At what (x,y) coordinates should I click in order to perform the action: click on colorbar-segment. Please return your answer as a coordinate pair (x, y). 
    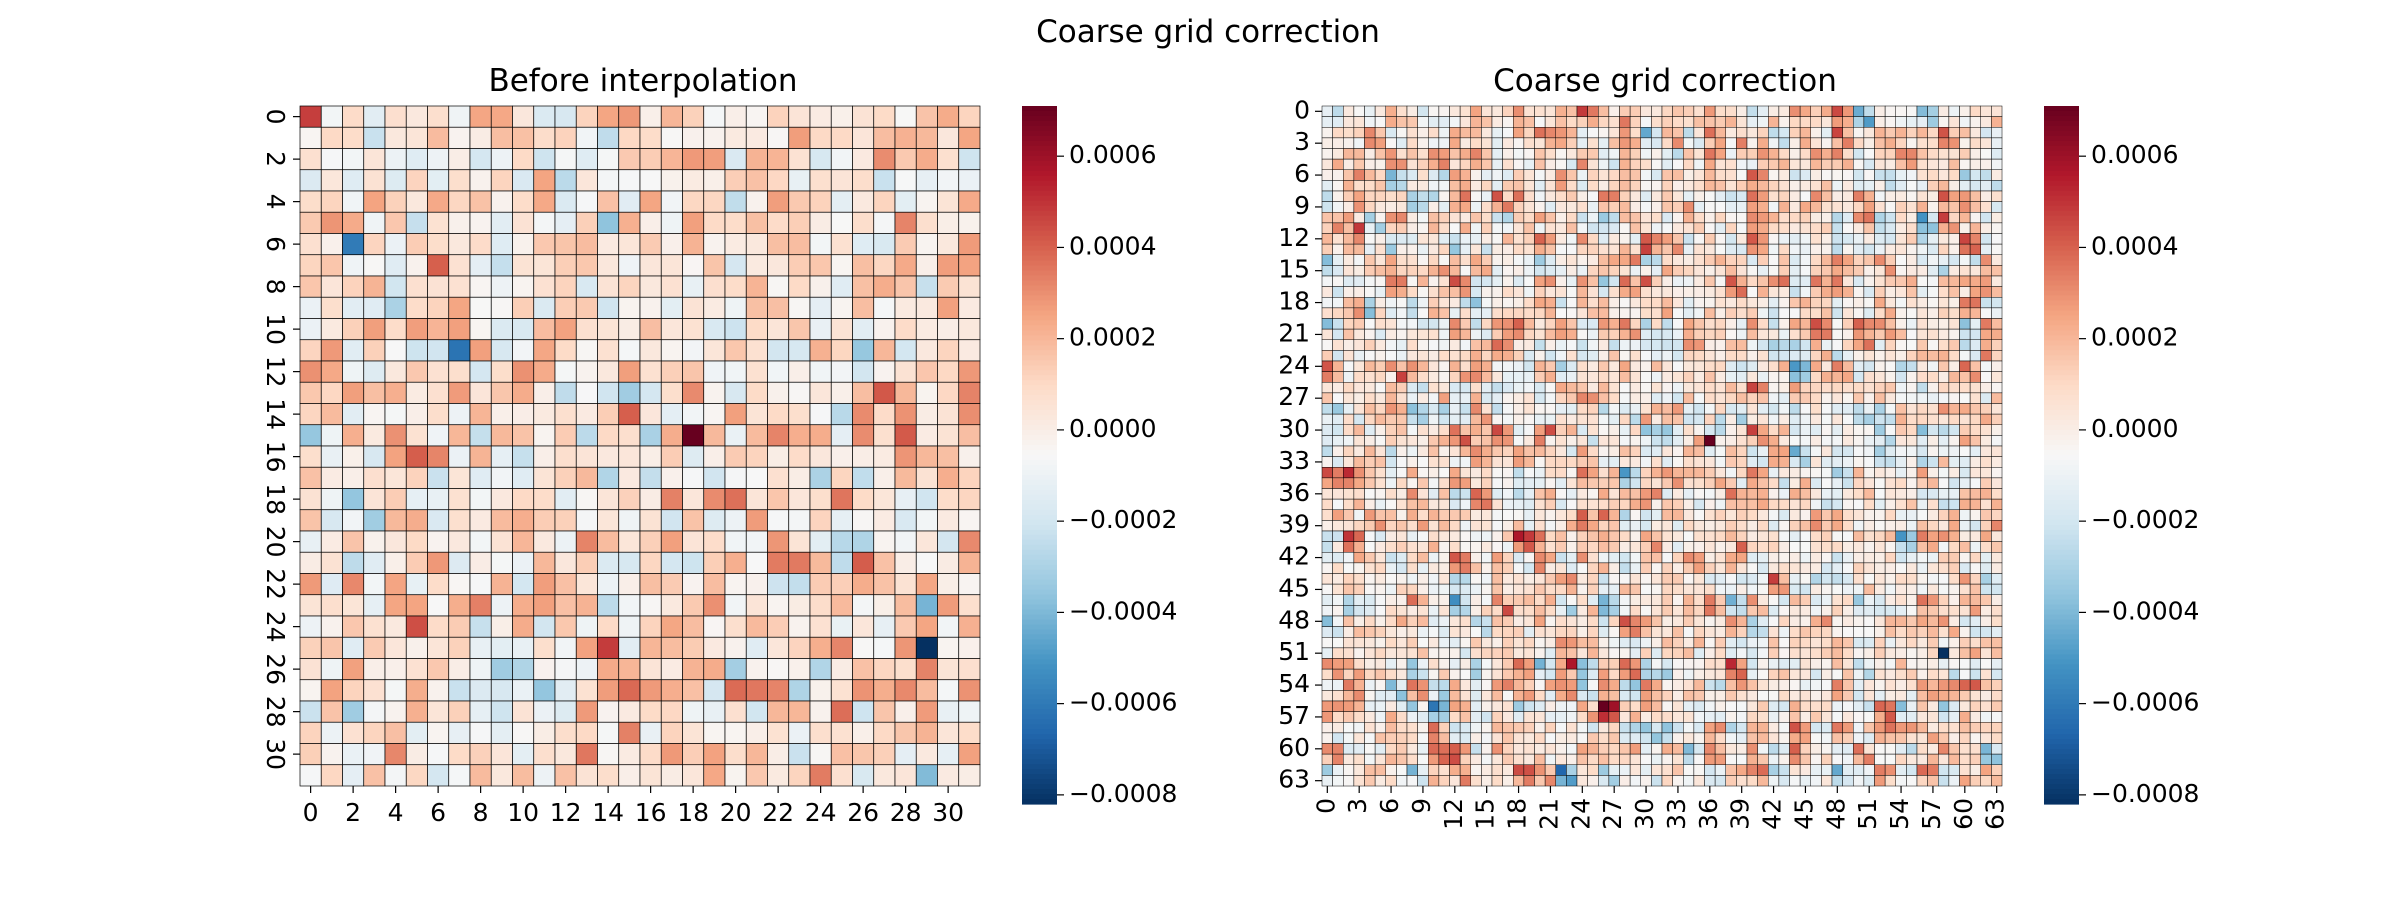
    Looking at the image, I should click on (1039, 777).